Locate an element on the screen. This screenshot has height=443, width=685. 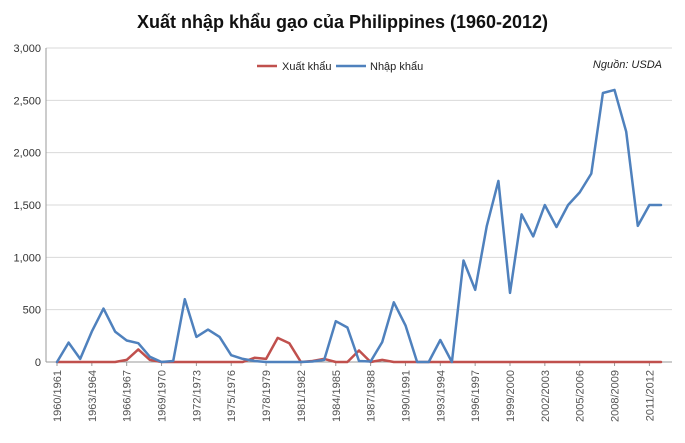
x-tick-label-15: 2005/2006 is located at coordinates (581, 396).